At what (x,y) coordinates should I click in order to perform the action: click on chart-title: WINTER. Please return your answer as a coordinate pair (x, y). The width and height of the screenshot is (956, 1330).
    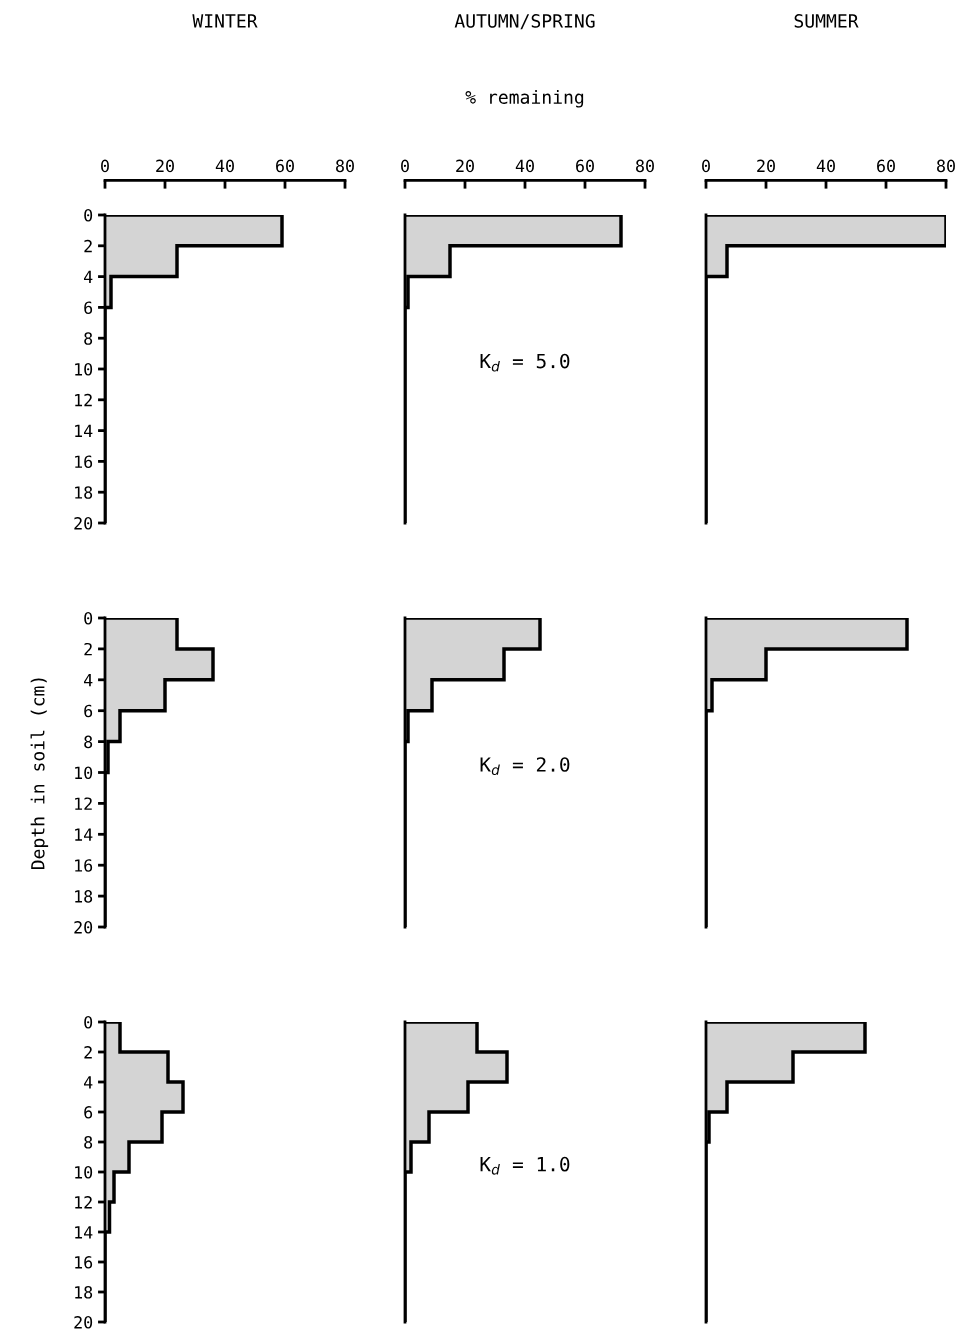
    Looking at the image, I should click on (225, 21).